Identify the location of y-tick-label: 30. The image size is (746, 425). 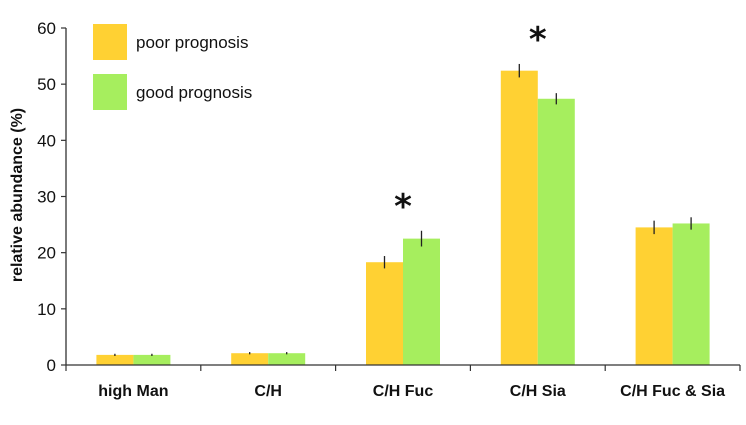
(46, 197).